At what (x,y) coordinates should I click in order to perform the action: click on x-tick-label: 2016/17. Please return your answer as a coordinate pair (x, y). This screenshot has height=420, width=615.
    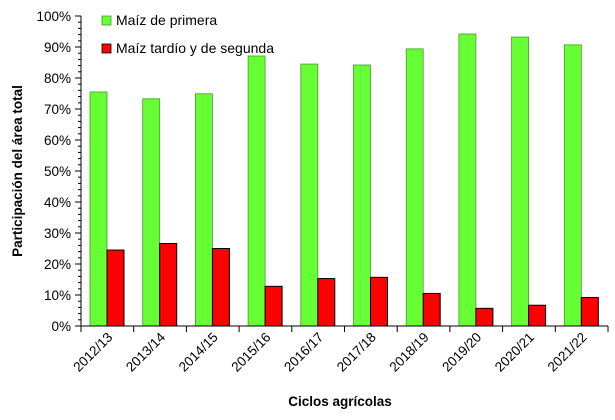
    Looking at the image, I should click on (303, 352).